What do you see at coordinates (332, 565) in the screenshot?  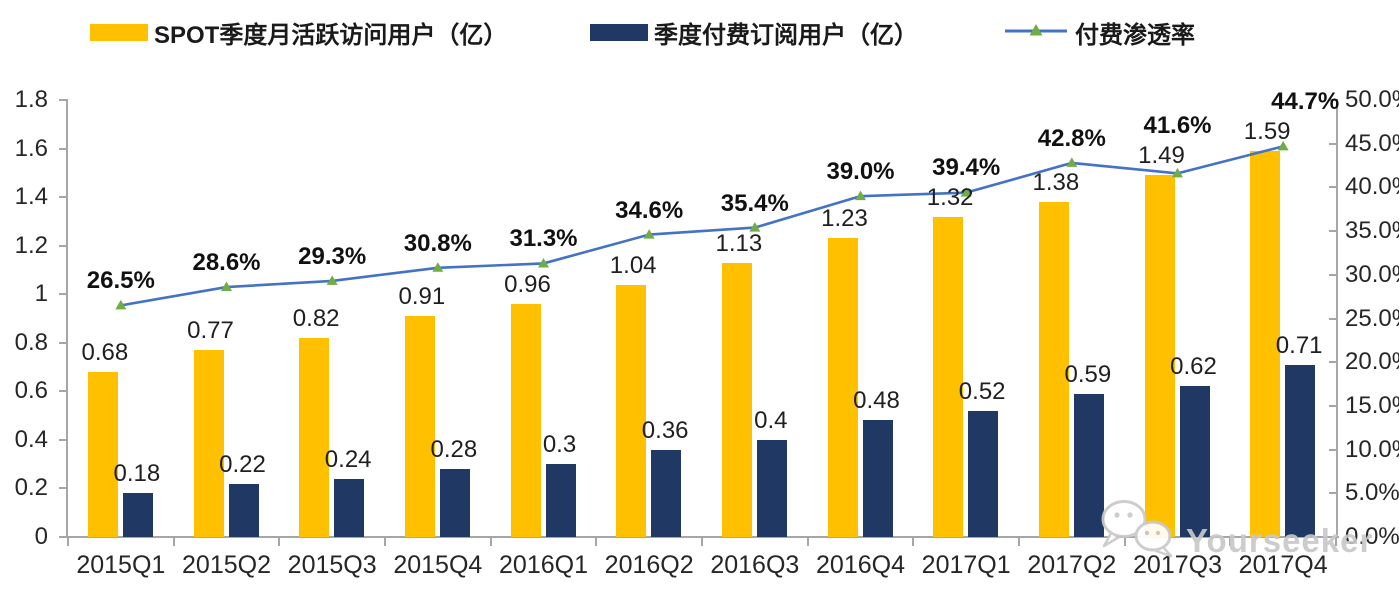 I see `x-tick-label: 2015Q3` at bounding box center [332, 565].